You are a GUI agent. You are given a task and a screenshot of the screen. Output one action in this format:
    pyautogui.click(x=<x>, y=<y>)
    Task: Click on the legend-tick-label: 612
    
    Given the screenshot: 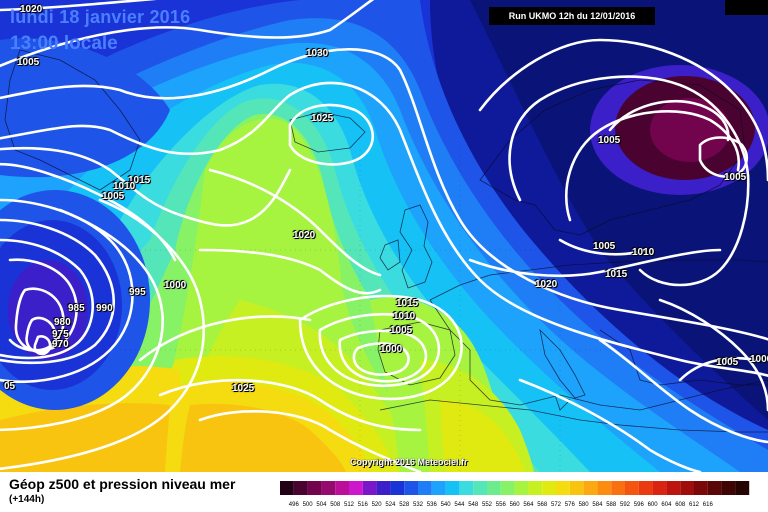 What is the action you would take?
    pyautogui.click(x=694, y=505)
    